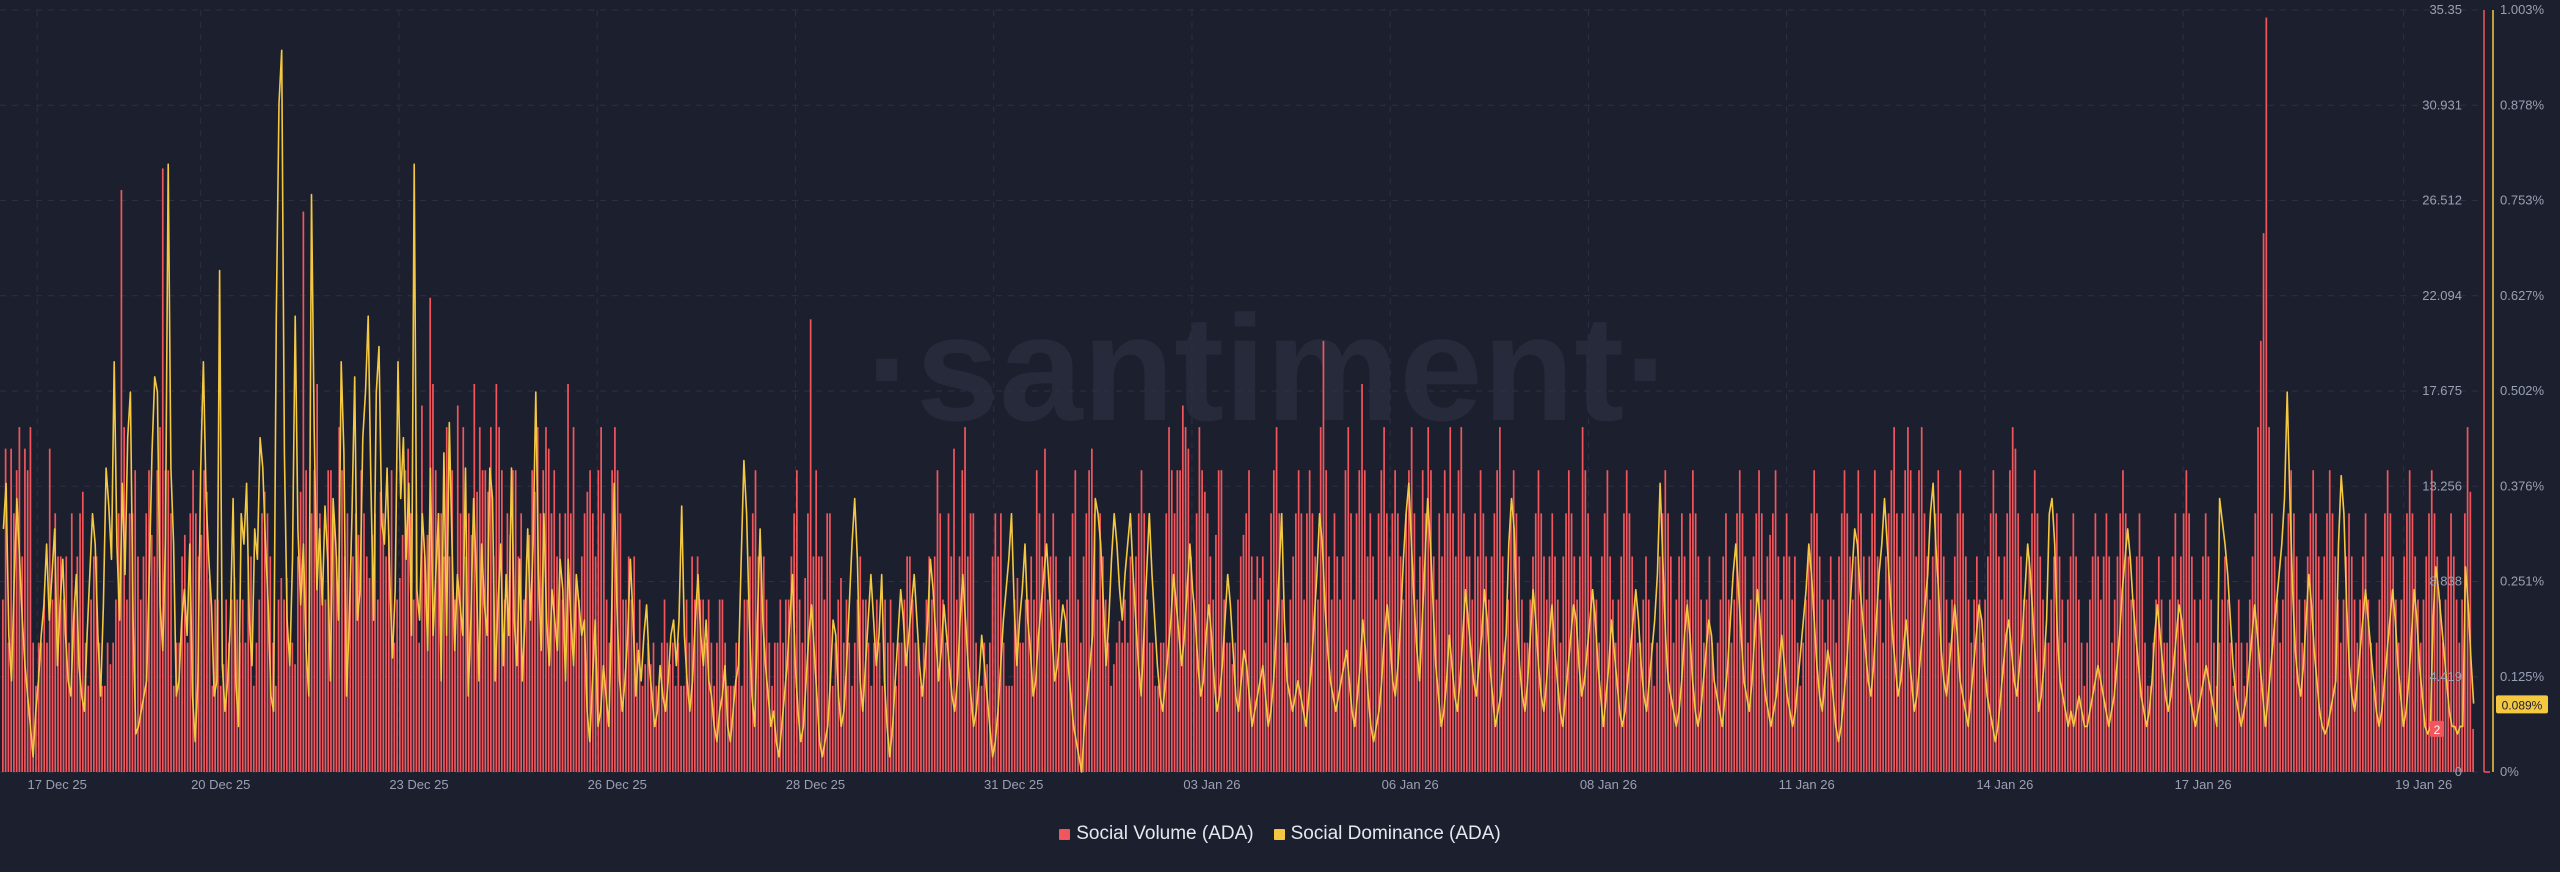  Describe the element at coordinates (1387, 834) in the screenshot. I see `legend-item-social-dominance: Social Dominance (ADA)` at that location.